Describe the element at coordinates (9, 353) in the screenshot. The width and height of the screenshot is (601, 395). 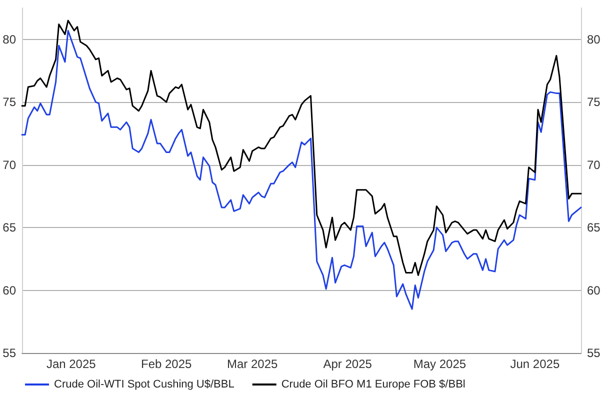
I see `y-tick-label: 55` at that location.